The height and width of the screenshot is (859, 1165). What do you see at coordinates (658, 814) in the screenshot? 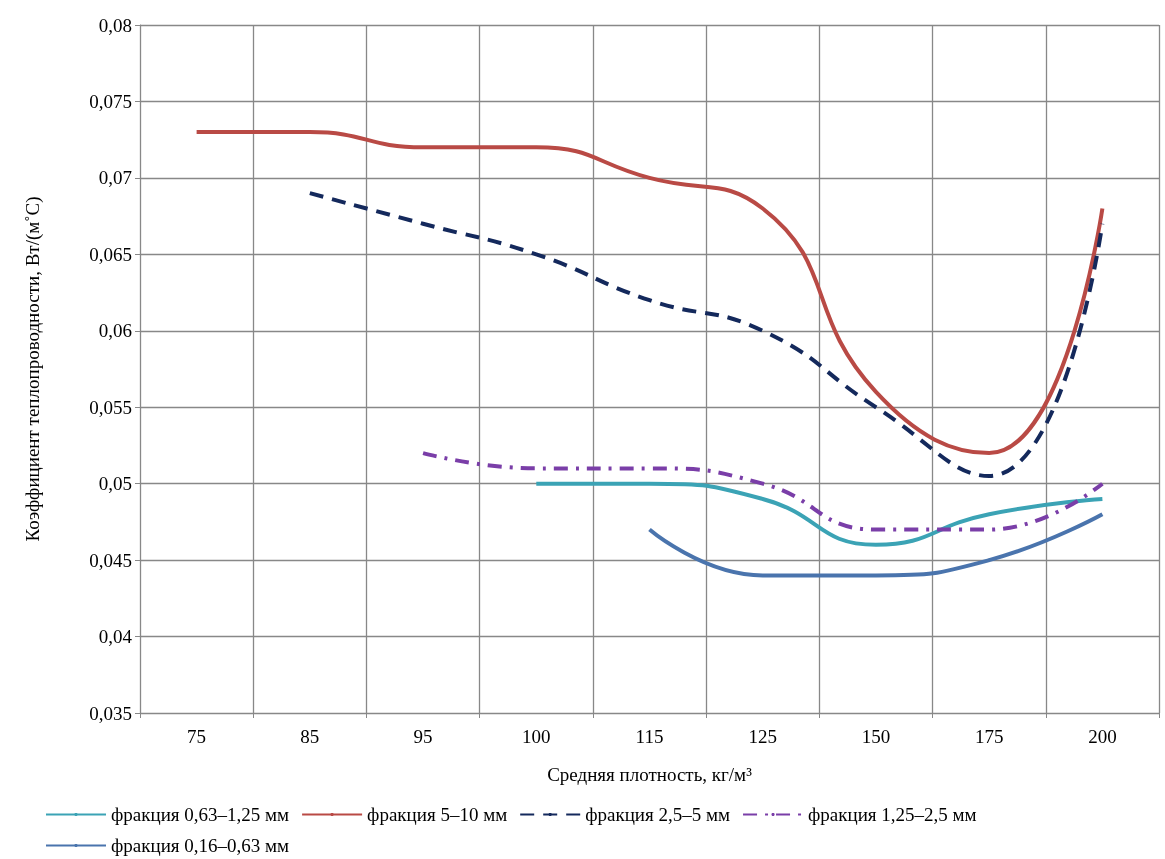
I see `legend-label: фракция 2,5–5 мм` at bounding box center [658, 814].